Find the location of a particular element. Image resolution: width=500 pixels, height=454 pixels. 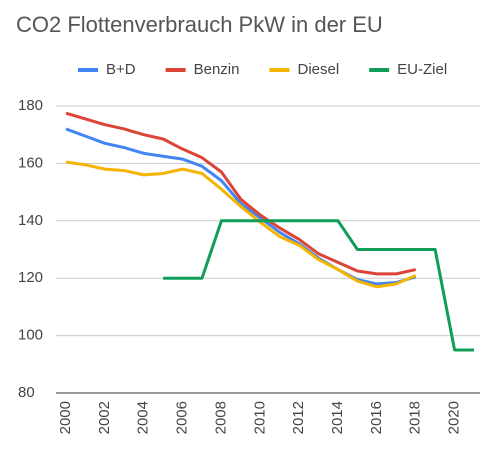

x-tick-label: 2018 is located at coordinates (415, 417).